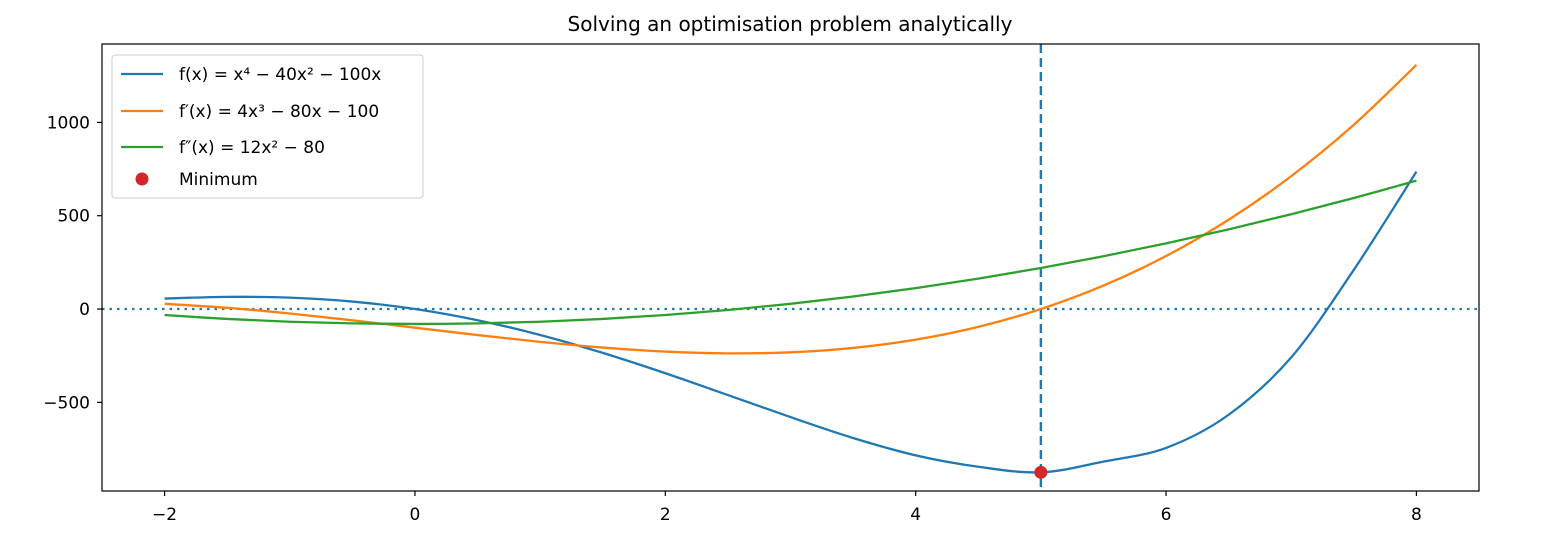 This screenshot has height=552, width=1552. I want to click on x-tick-label: 2, so click(665, 515).